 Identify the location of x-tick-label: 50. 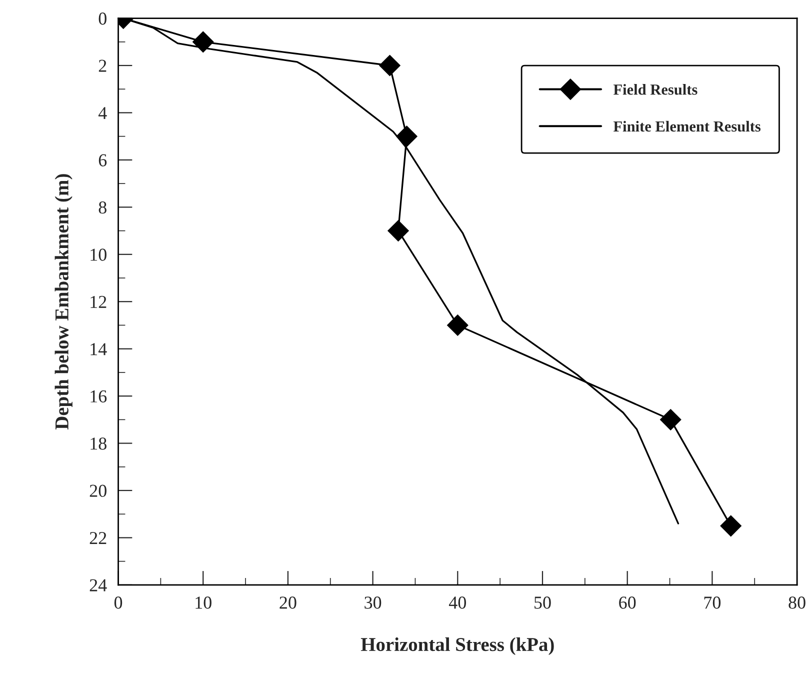
(542, 602).